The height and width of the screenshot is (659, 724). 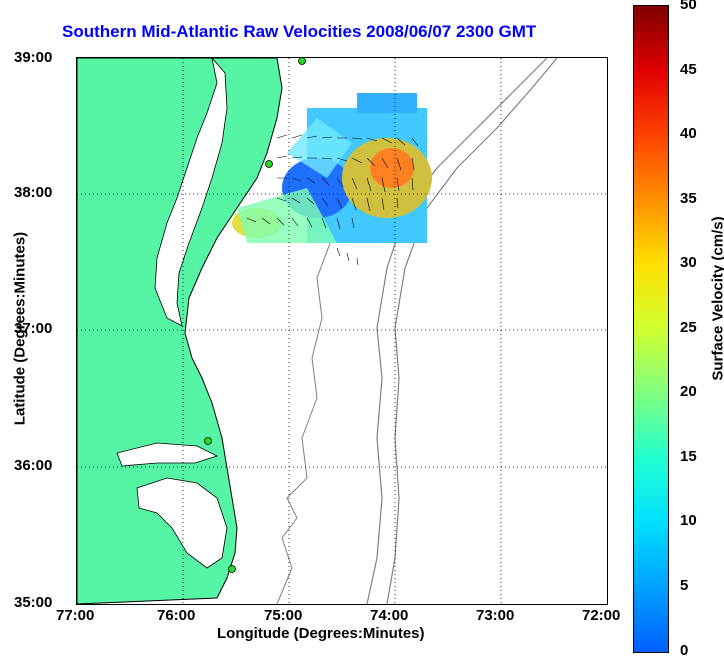 What do you see at coordinates (182, 523) in the screenshot?
I see `pamlico-sound` at bounding box center [182, 523].